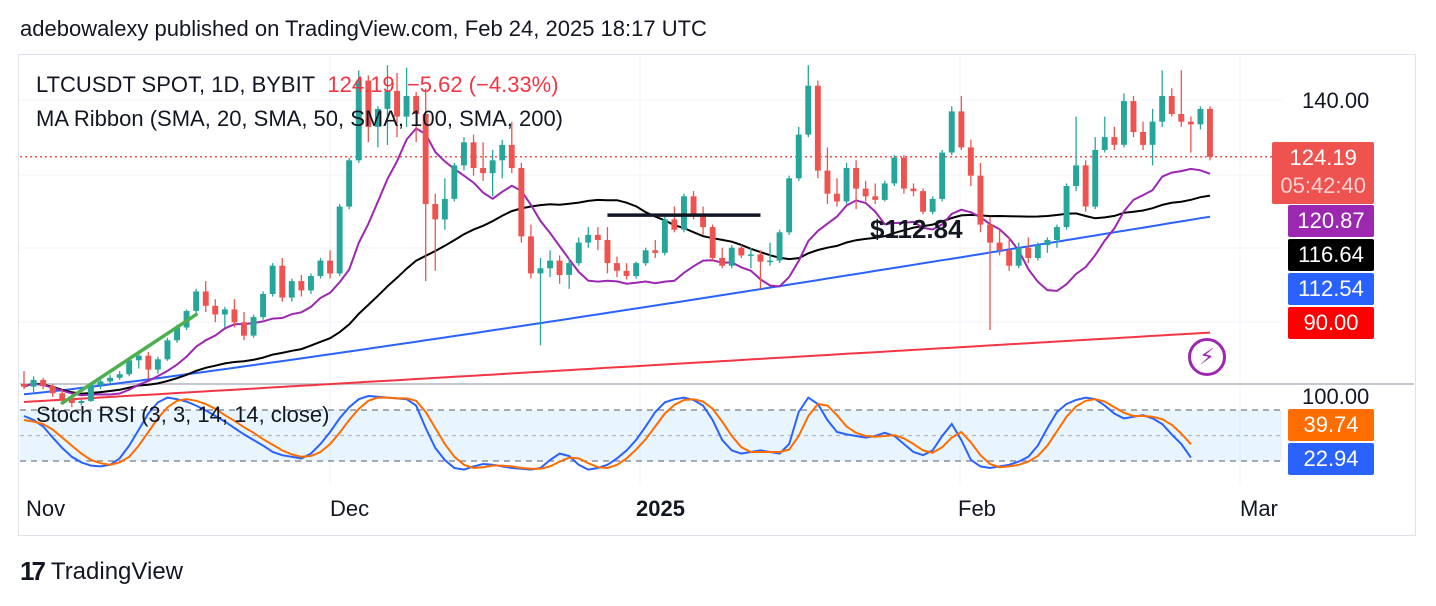 The image size is (1436, 606). I want to click on time-axis-2025: 2025, so click(660, 508).